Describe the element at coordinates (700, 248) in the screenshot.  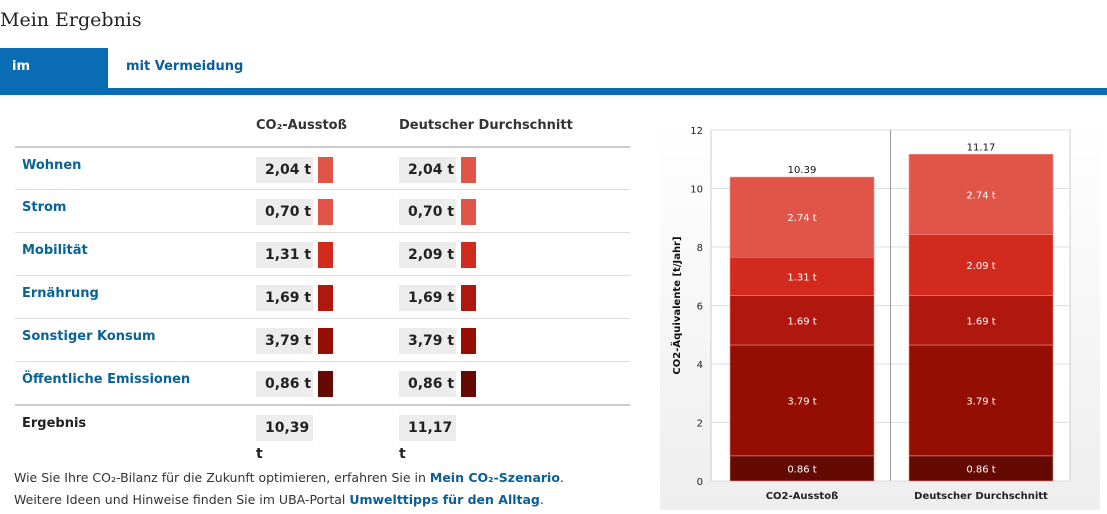
I see `y-tick-label: 8` at that location.